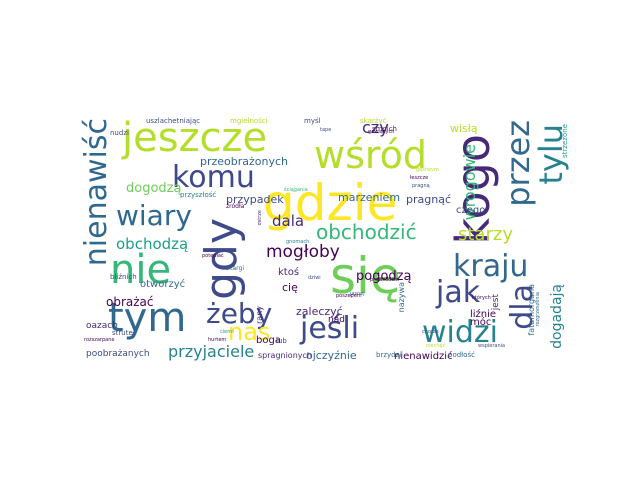  What do you see at coordinates (357, 294) in the screenshot?
I see `word: jasnej` at bounding box center [357, 294].